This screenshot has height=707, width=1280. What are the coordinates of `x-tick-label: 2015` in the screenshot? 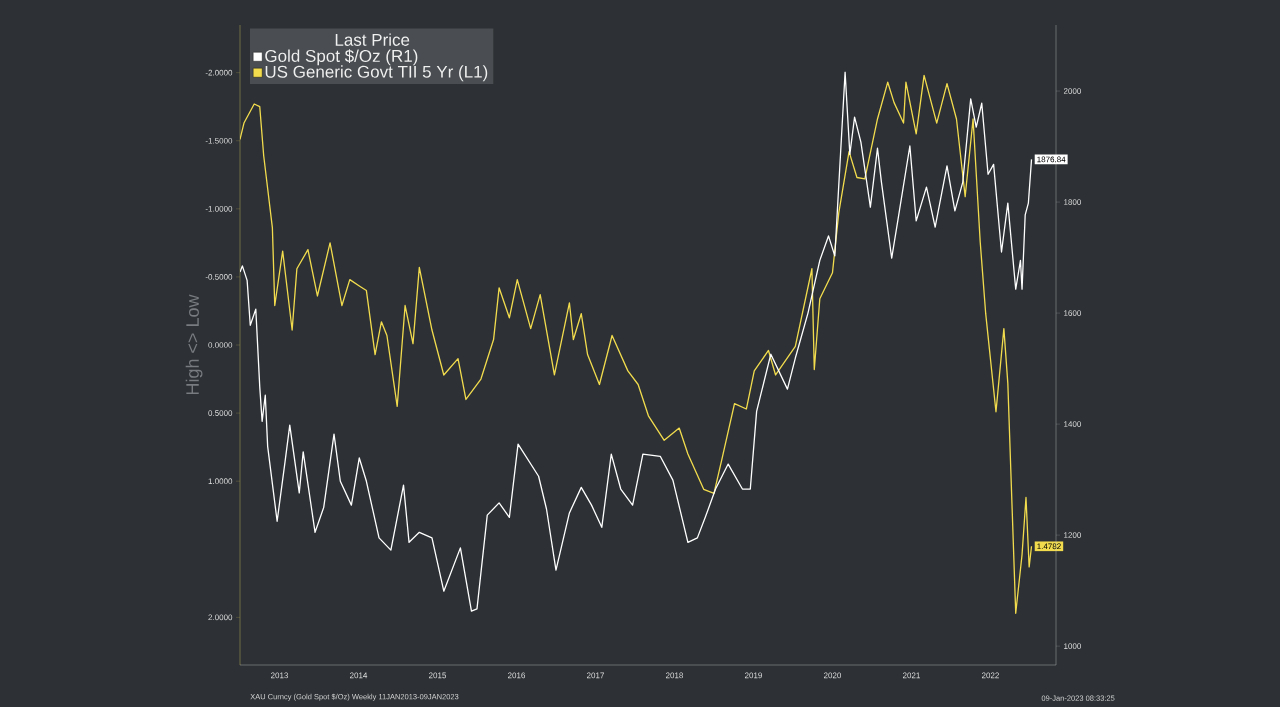 It's located at (438, 675).